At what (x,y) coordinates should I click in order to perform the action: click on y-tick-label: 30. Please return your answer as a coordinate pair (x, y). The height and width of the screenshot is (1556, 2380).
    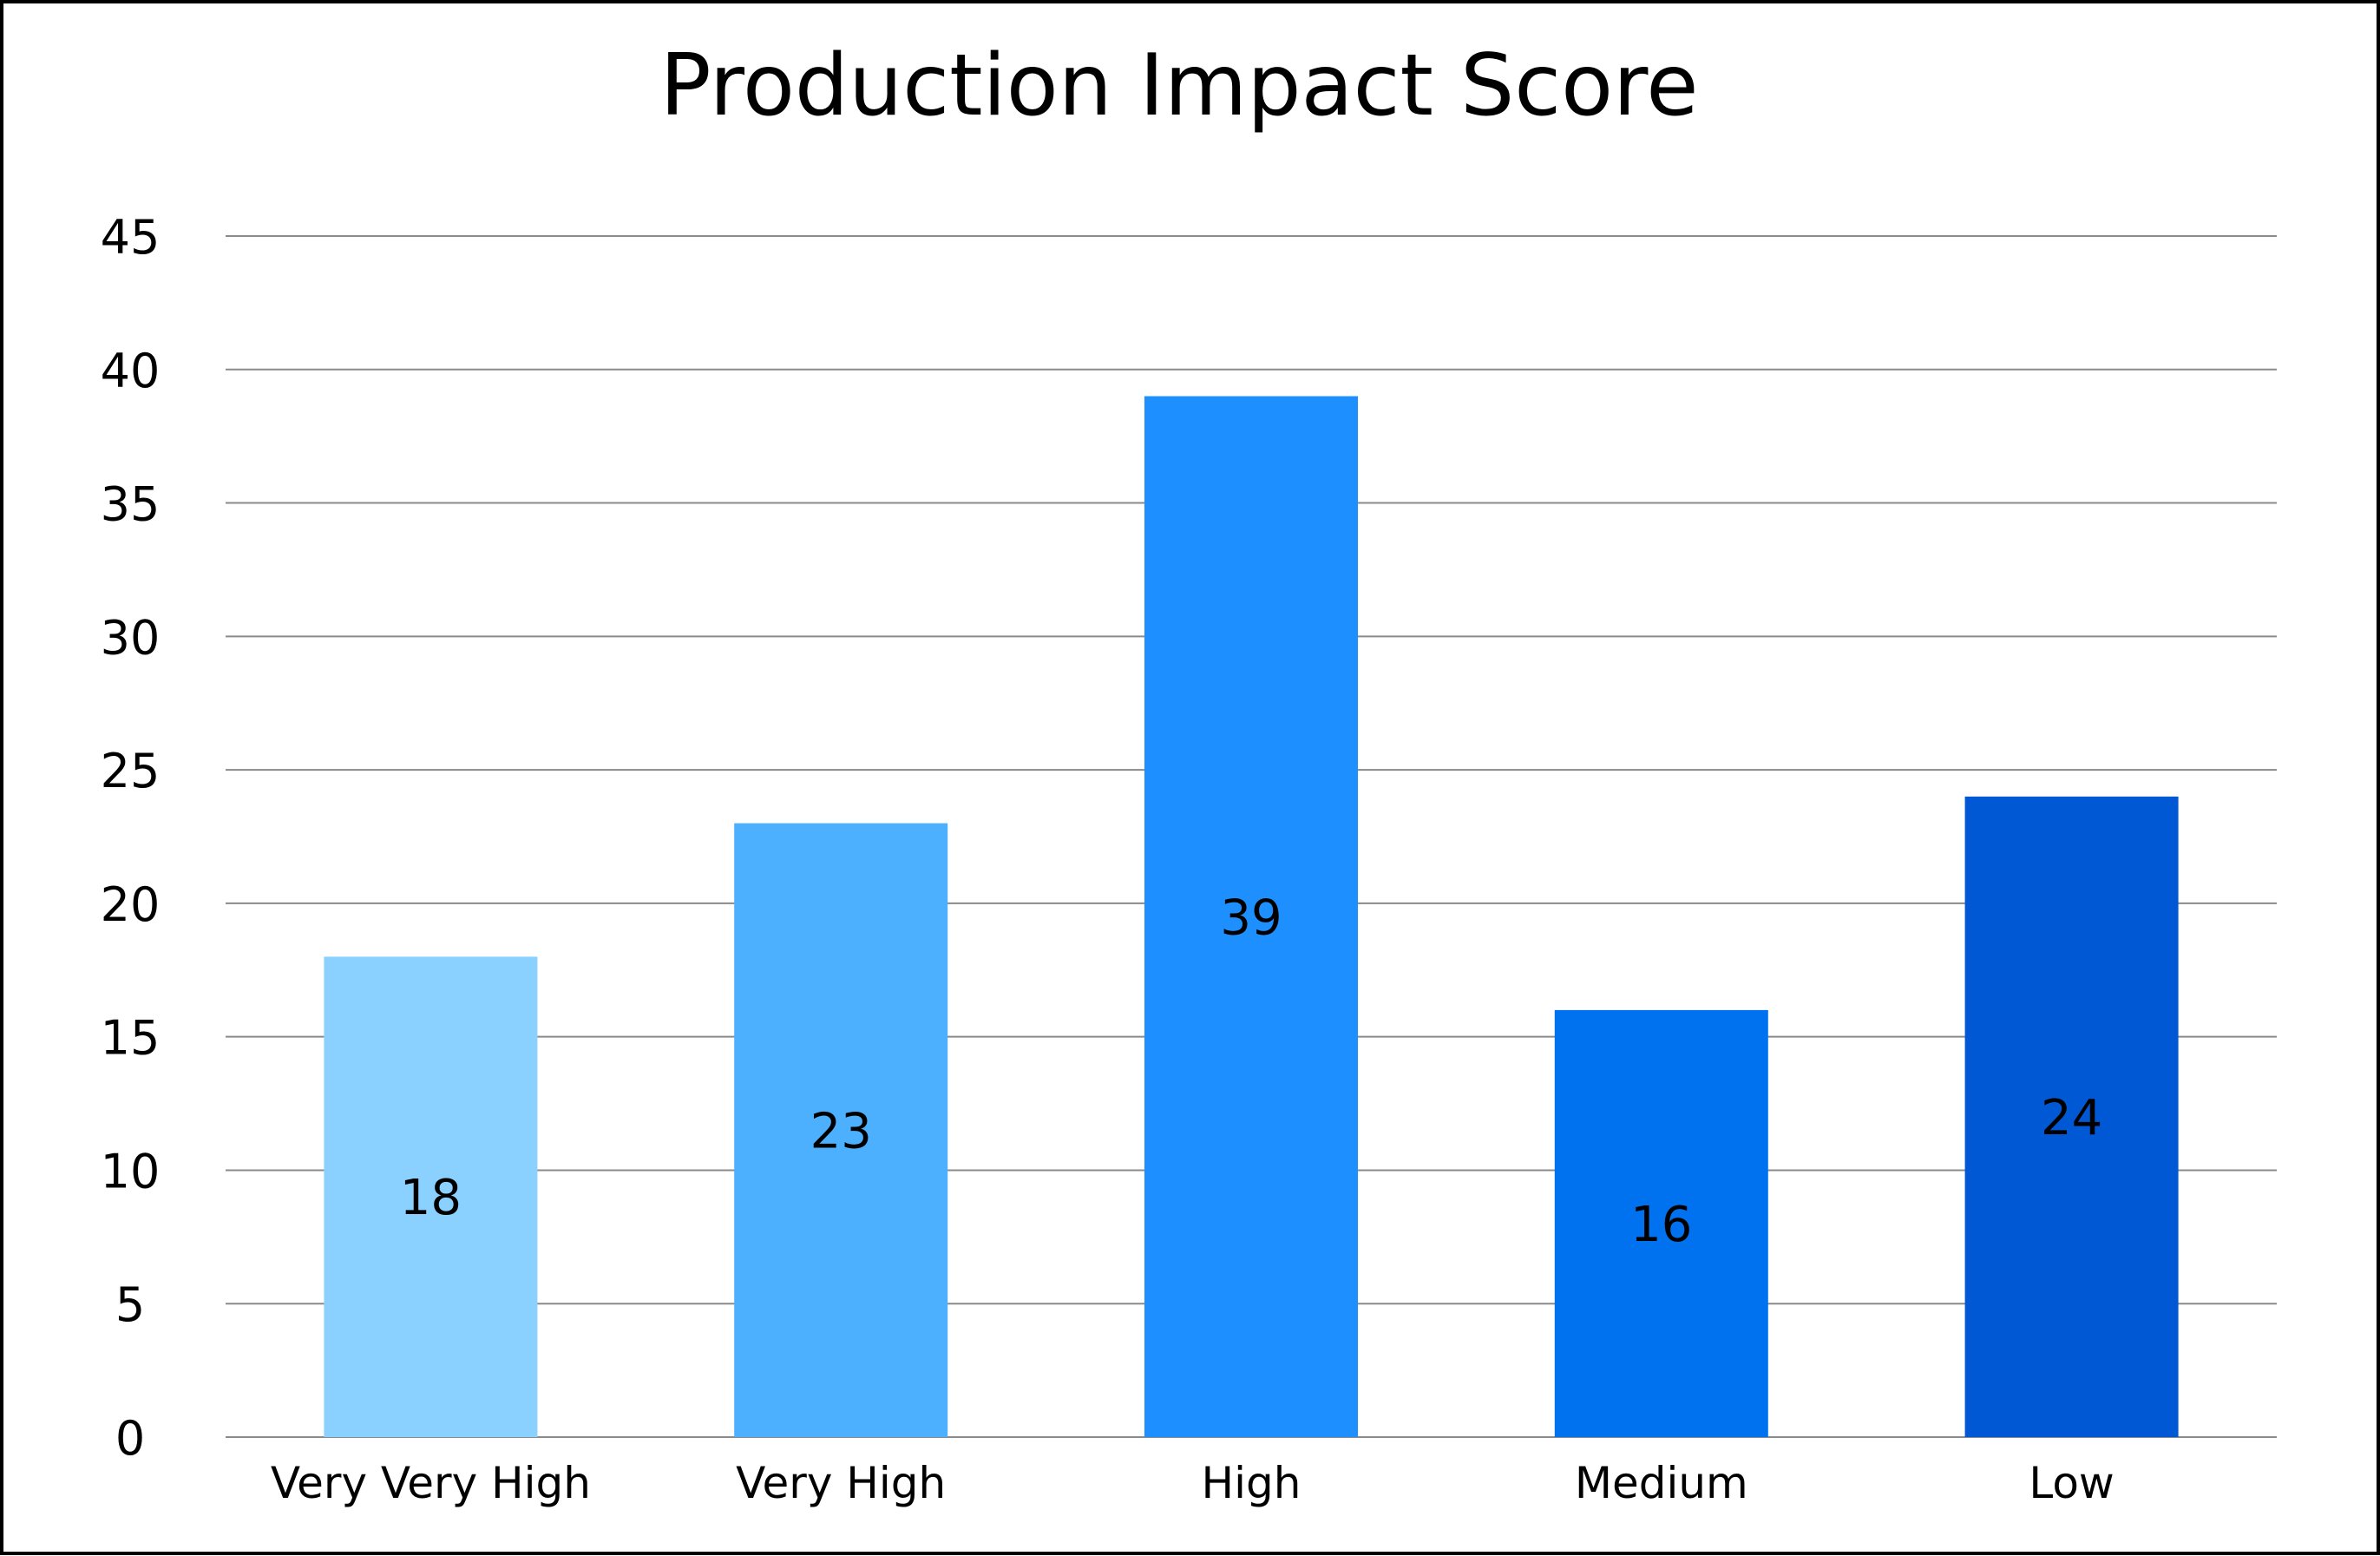
    Looking at the image, I should click on (131, 637).